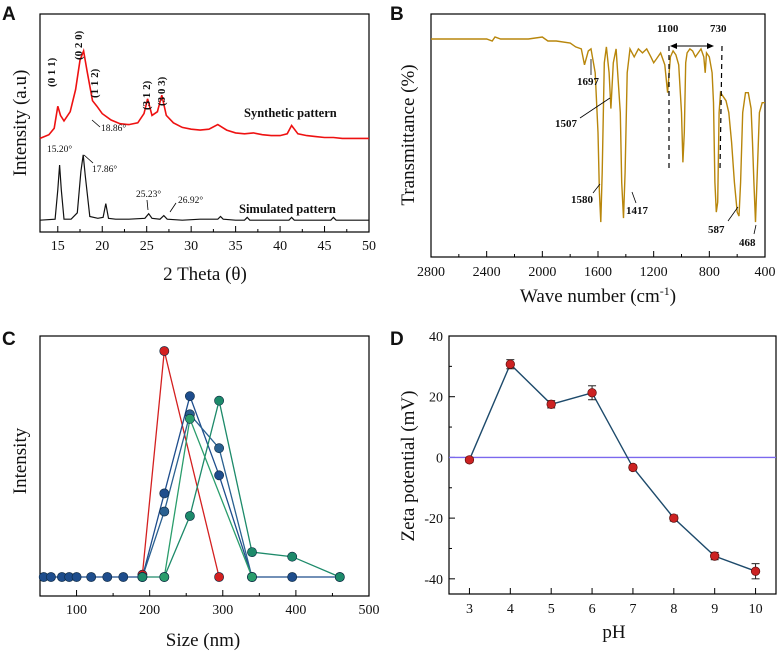 Image resolution: width=782 pixels, height=660 pixels. What do you see at coordinates (469, 609) in the screenshot?
I see `panel-d-x-tick-label: 3` at bounding box center [469, 609].